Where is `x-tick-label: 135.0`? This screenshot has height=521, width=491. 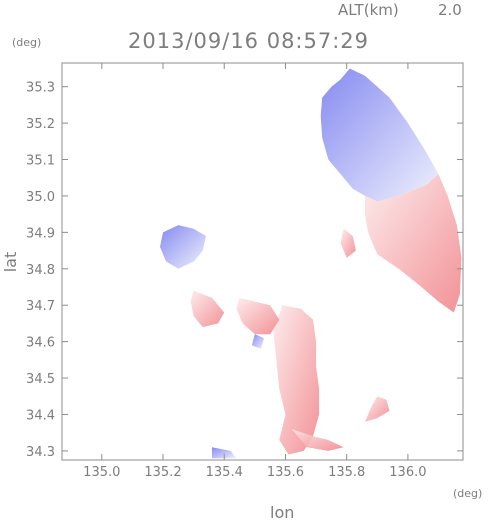
x-tick-label: 135.0 is located at coordinates (101, 472).